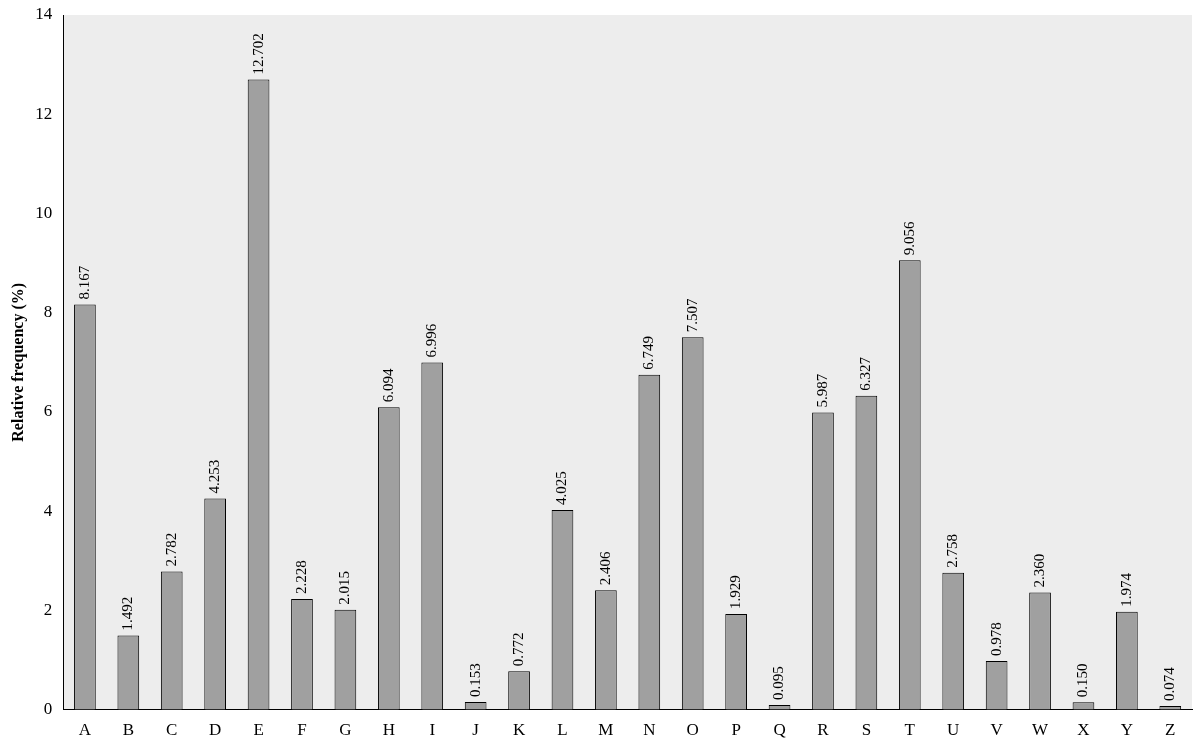 The height and width of the screenshot is (749, 1197). I want to click on x-tick-label: M, so click(606, 730).